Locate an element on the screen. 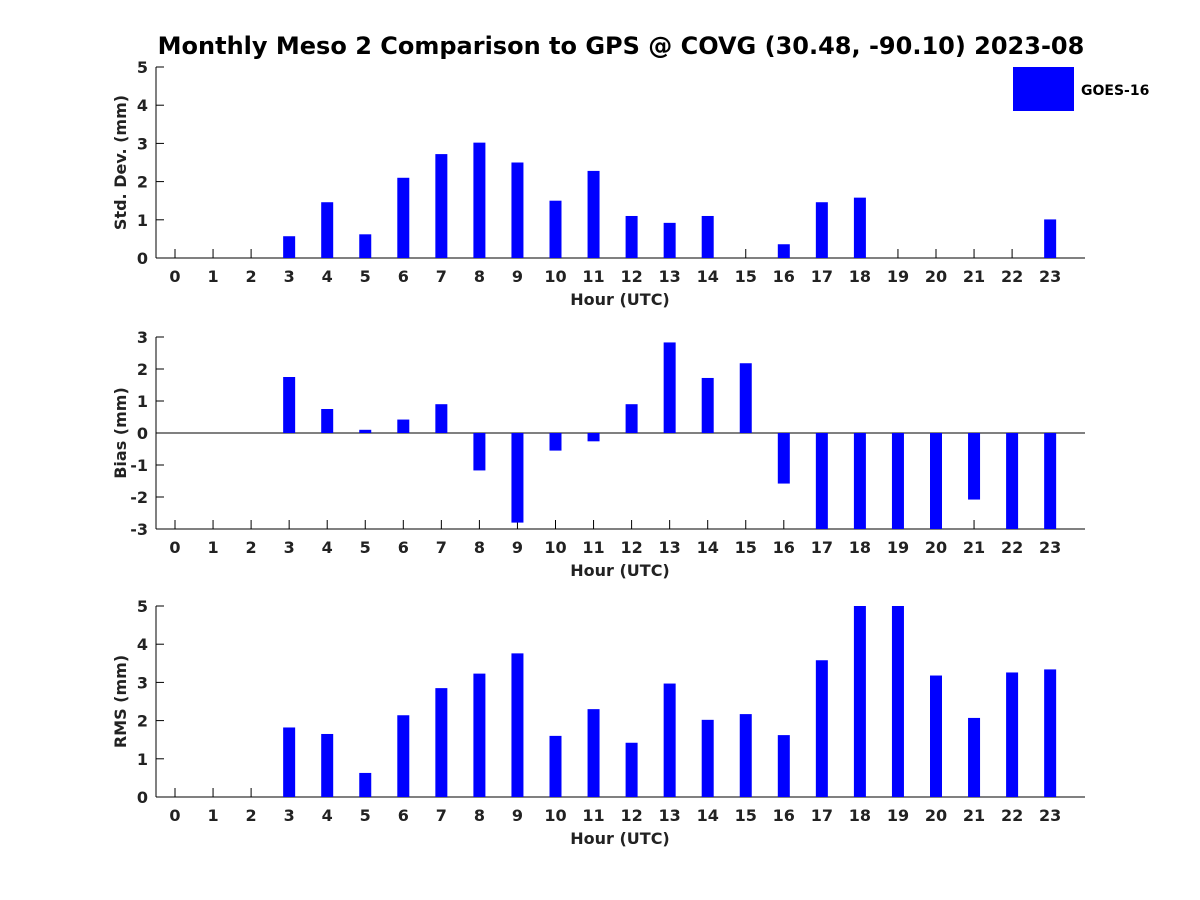 The width and height of the screenshot is (1200, 900). x-tick-label: 22 is located at coordinates (1012, 547).